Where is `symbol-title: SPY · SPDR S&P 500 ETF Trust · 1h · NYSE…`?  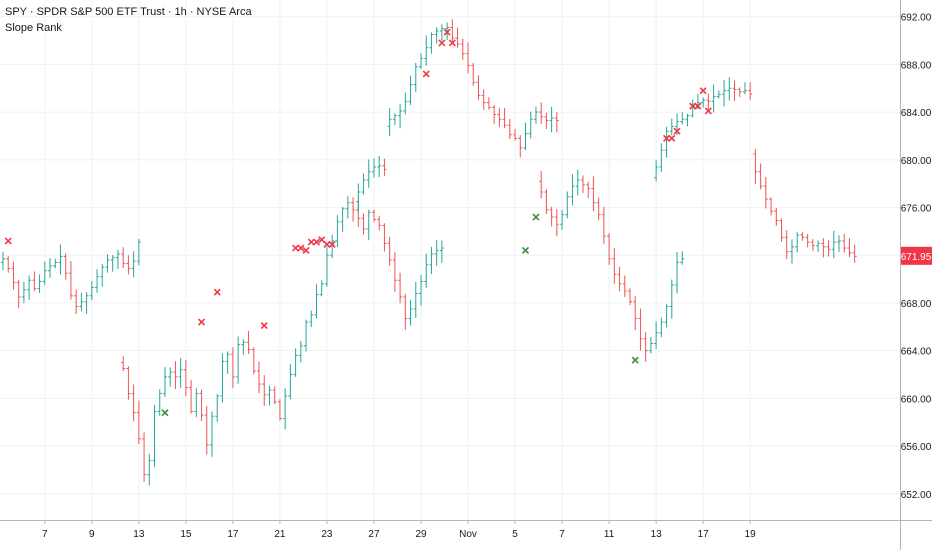 symbol-title: SPY · SPDR S&P 500 ETF Trust · 1h · NYSE… is located at coordinates (128, 12).